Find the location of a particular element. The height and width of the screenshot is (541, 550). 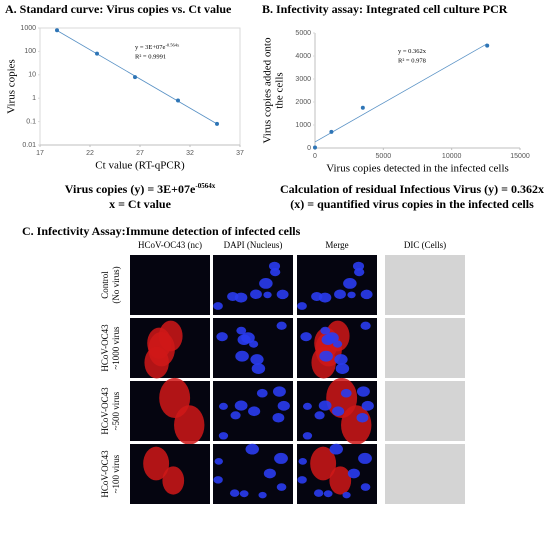

y-tick-label: 2000 is located at coordinates (303, 102).